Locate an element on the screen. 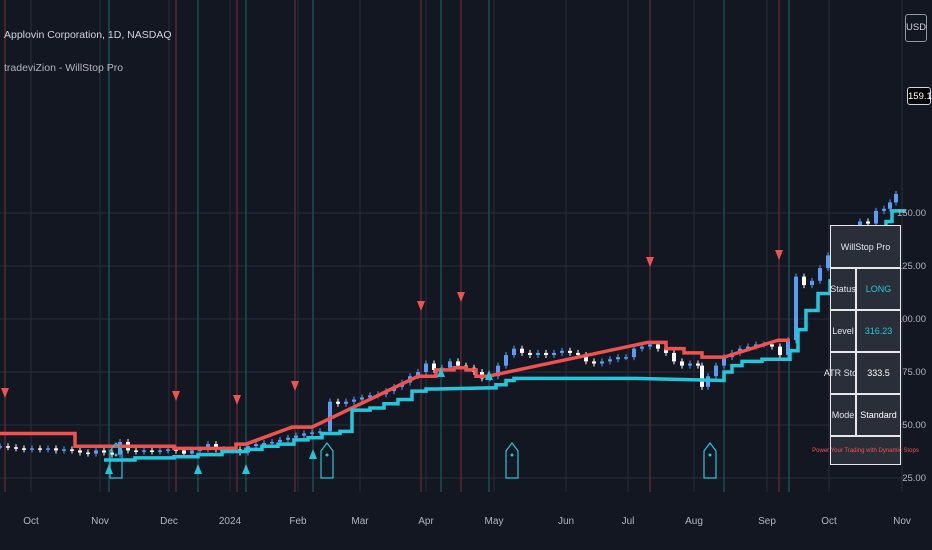  x-tick-label: Aug is located at coordinates (694, 521).